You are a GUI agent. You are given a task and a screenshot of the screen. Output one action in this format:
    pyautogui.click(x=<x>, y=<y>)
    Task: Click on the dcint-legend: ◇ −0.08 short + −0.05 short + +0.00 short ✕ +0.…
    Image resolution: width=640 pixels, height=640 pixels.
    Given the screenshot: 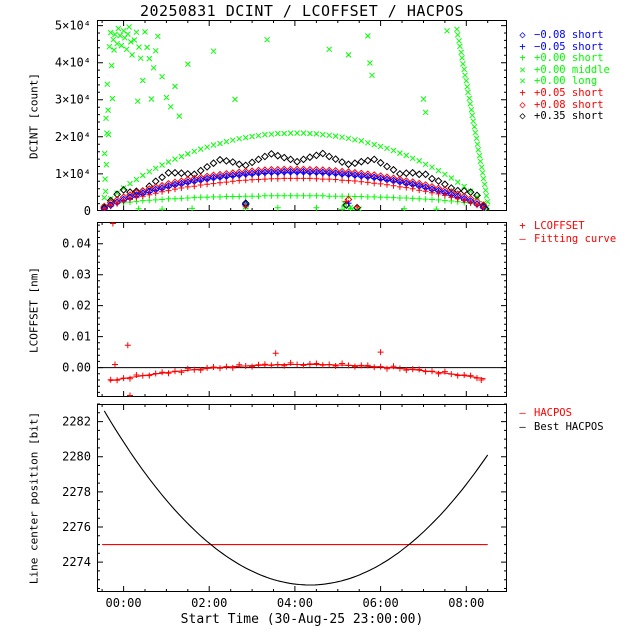 What is the action you would take?
    pyautogui.click(x=563, y=76)
    